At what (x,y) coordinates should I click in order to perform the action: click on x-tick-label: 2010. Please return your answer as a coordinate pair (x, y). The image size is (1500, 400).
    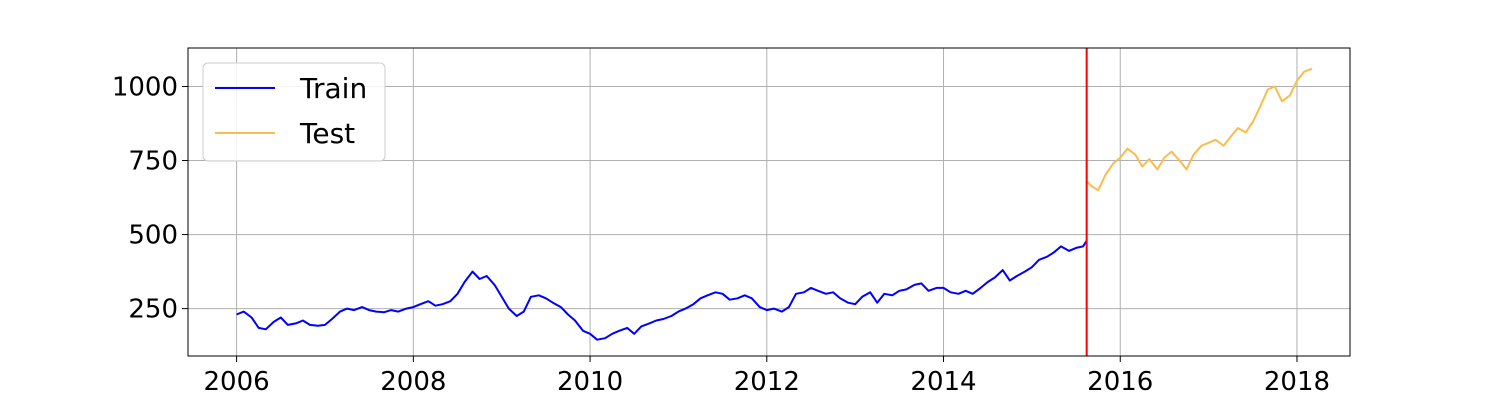
    Looking at the image, I should click on (590, 382).